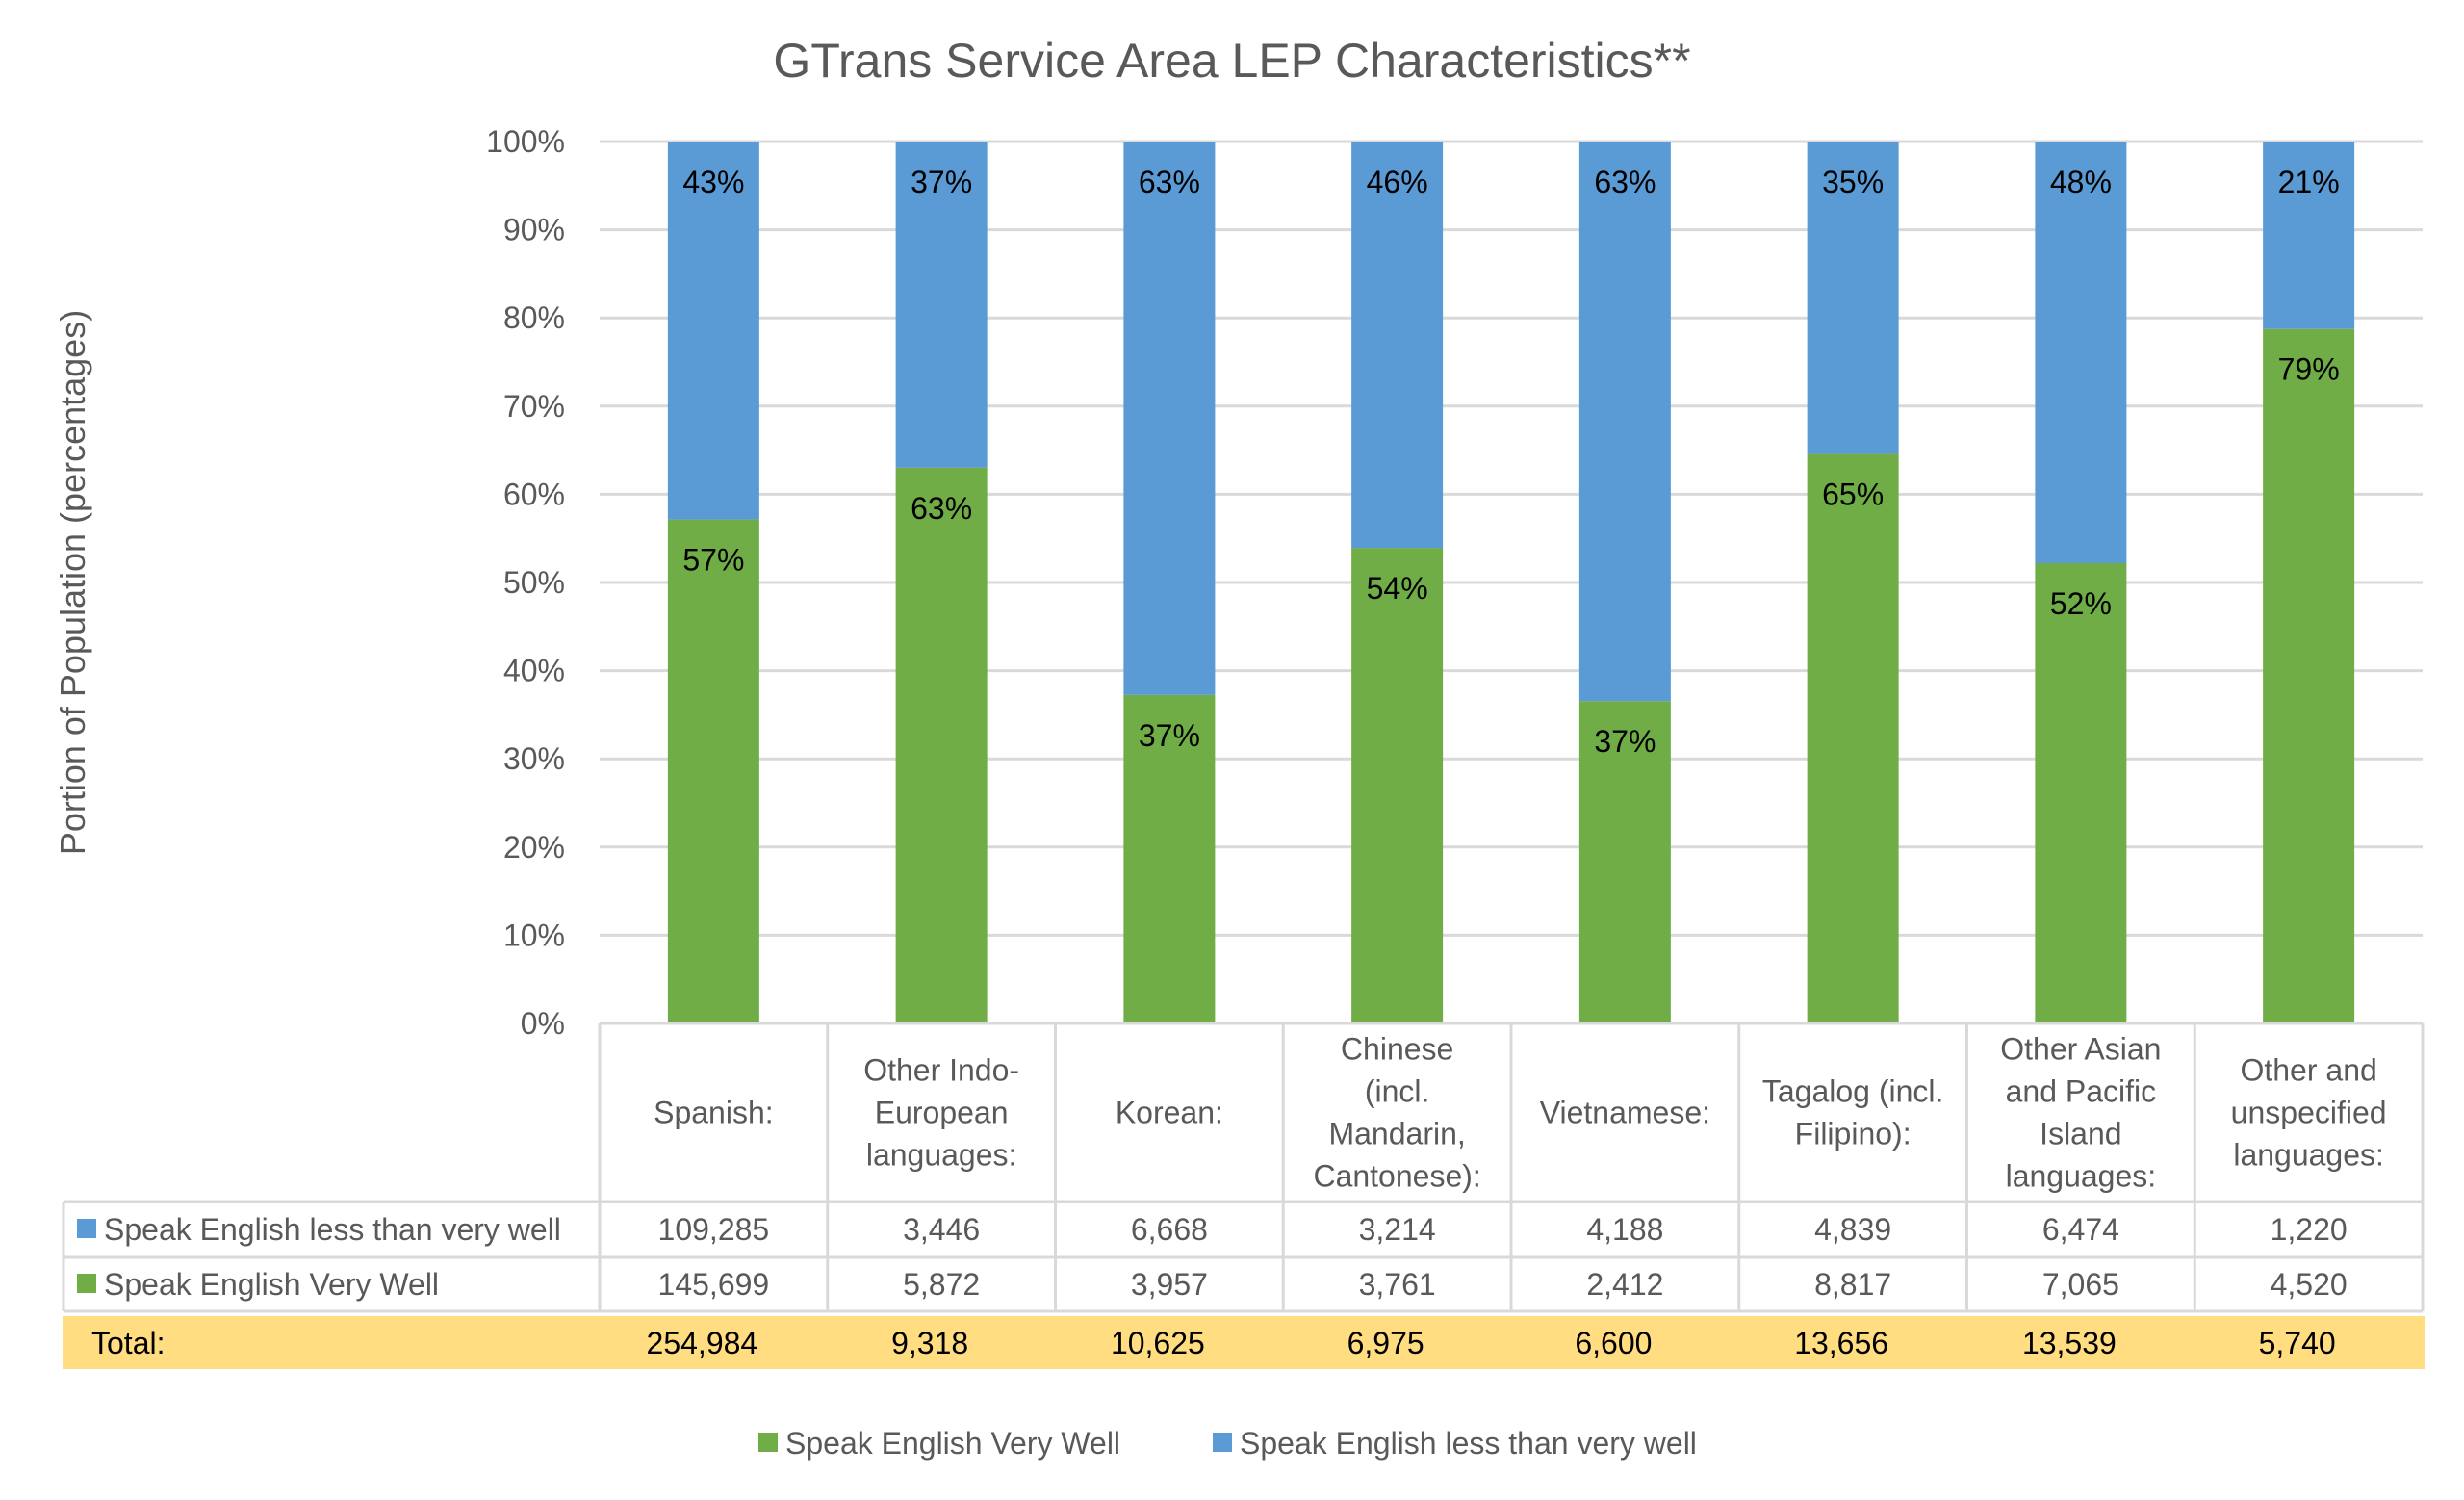  What do you see at coordinates (941, 1284) in the screenshot?
I see `table-cell: 5,872` at bounding box center [941, 1284].